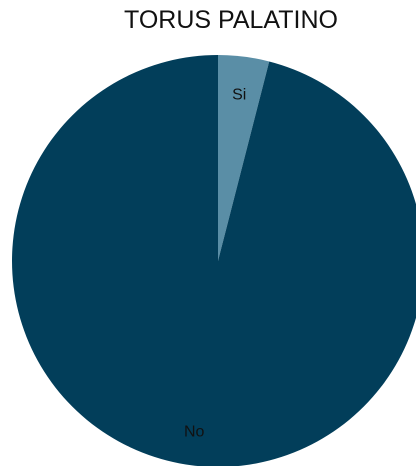 The height and width of the screenshot is (466, 416). Describe the element at coordinates (231, 20) in the screenshot. I see `chart-title: TORUS PALATINO` at that location.